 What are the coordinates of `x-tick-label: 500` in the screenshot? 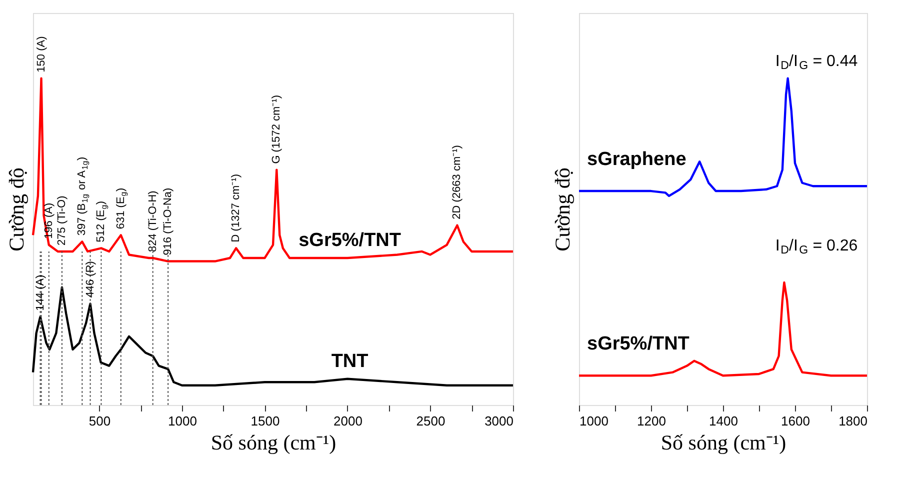 It's located at (99, 421).